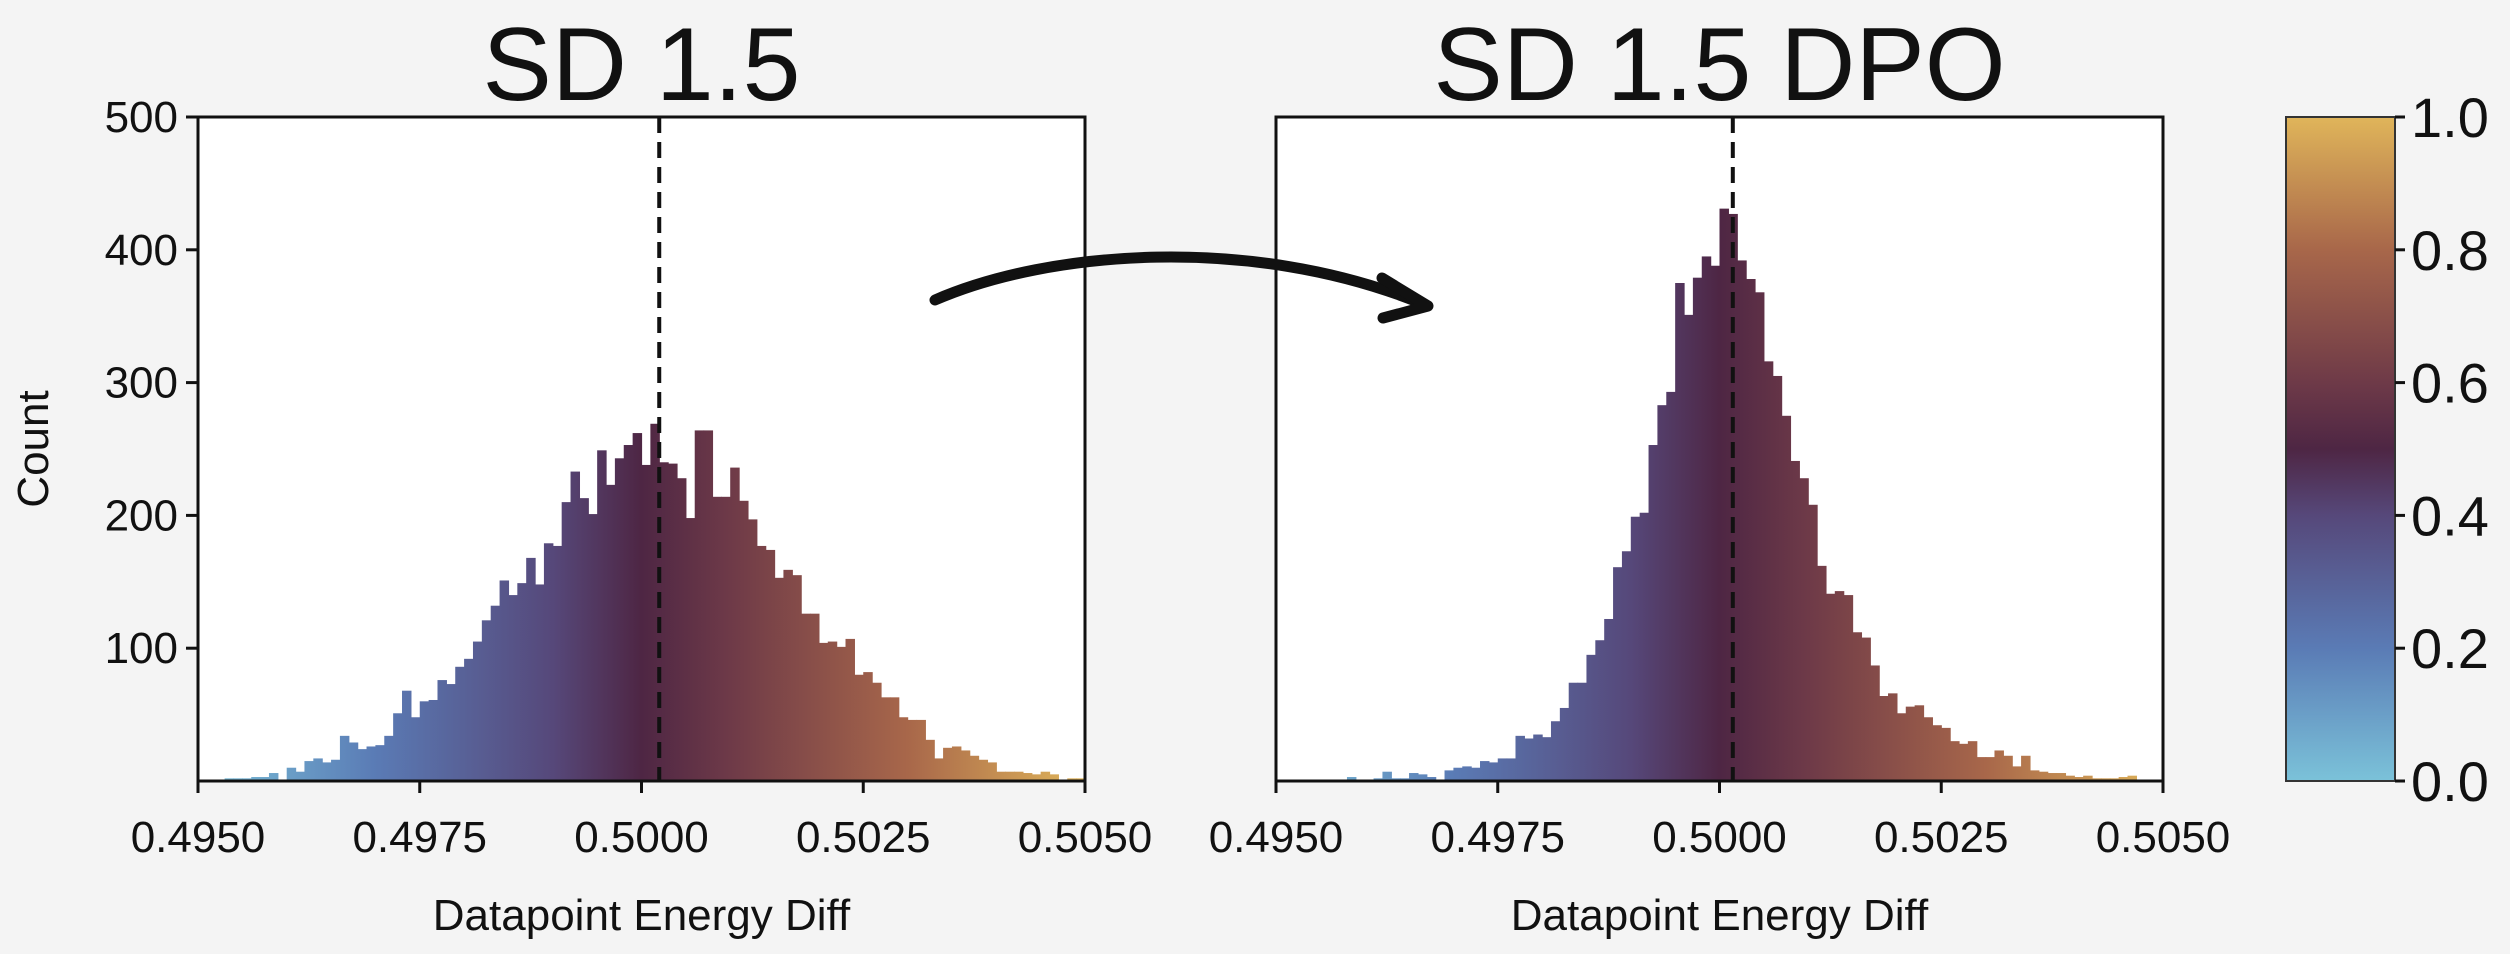  I want to click on y-tick-label: 300, so click(141, 383).